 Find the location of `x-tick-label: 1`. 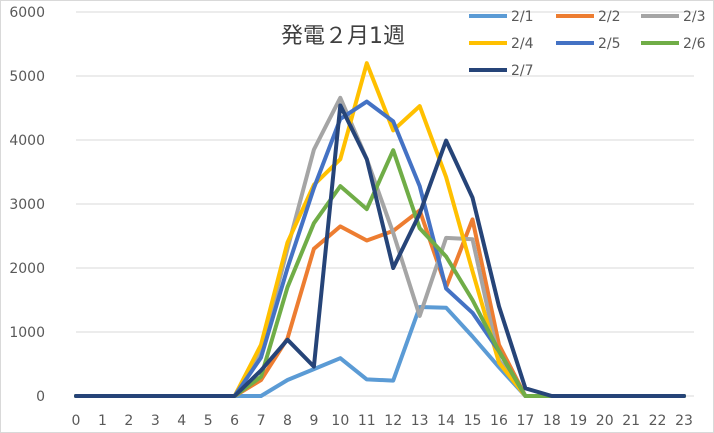

x-tick-label: 1 is located at coordinates (102, 421).